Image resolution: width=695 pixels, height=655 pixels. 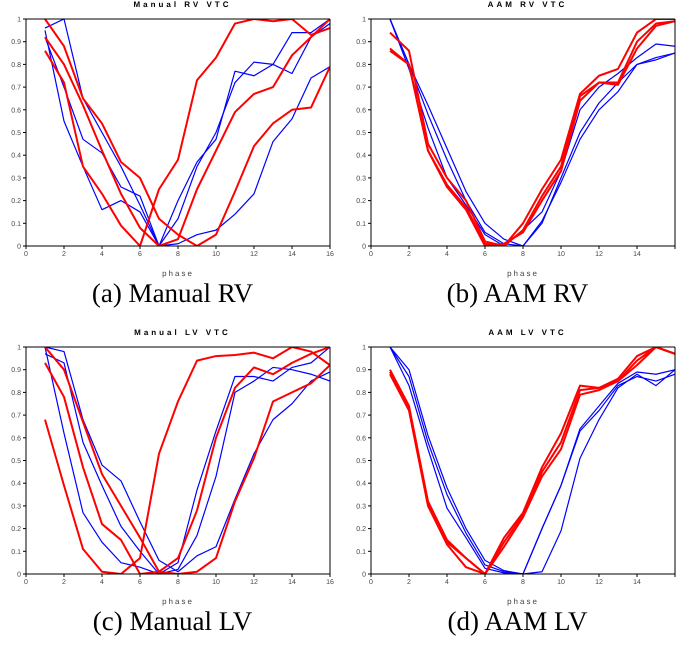 What do you see at coordinates (172, 293) in the screenshot?
I see `text: (a) Manual RV` at bounding box center [172, 293].